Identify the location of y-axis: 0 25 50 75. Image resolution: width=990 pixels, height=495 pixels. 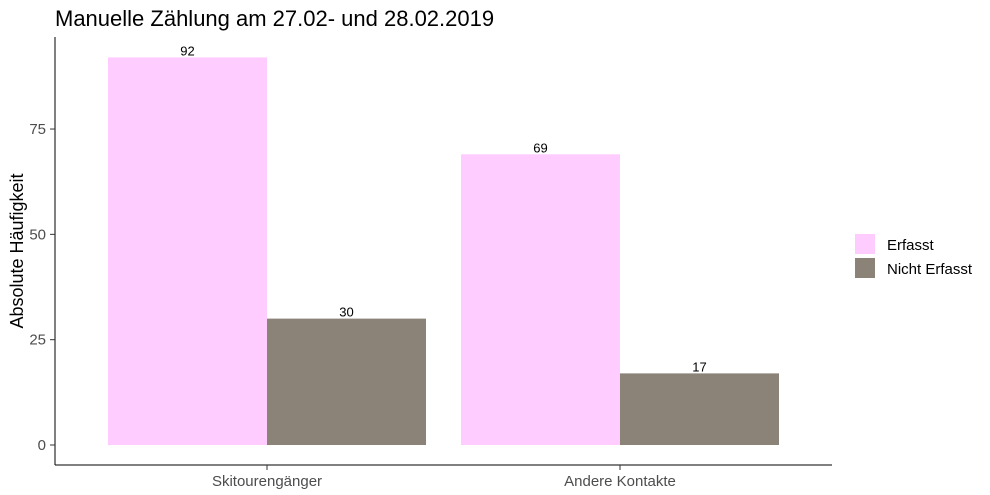
(42, 251).